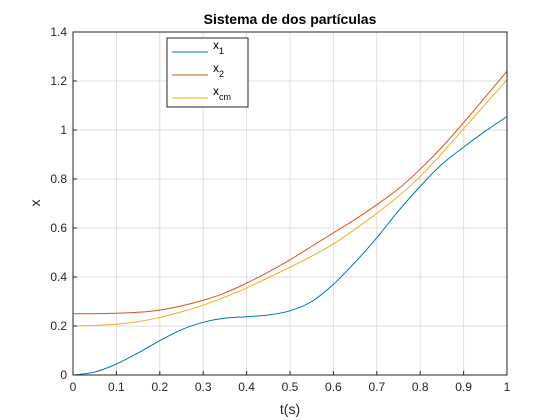 The image size is (560, 420). Describe the element at coordinates (463, 387) in the screenshot. I see `x-tick-label: 0.9` at that location.